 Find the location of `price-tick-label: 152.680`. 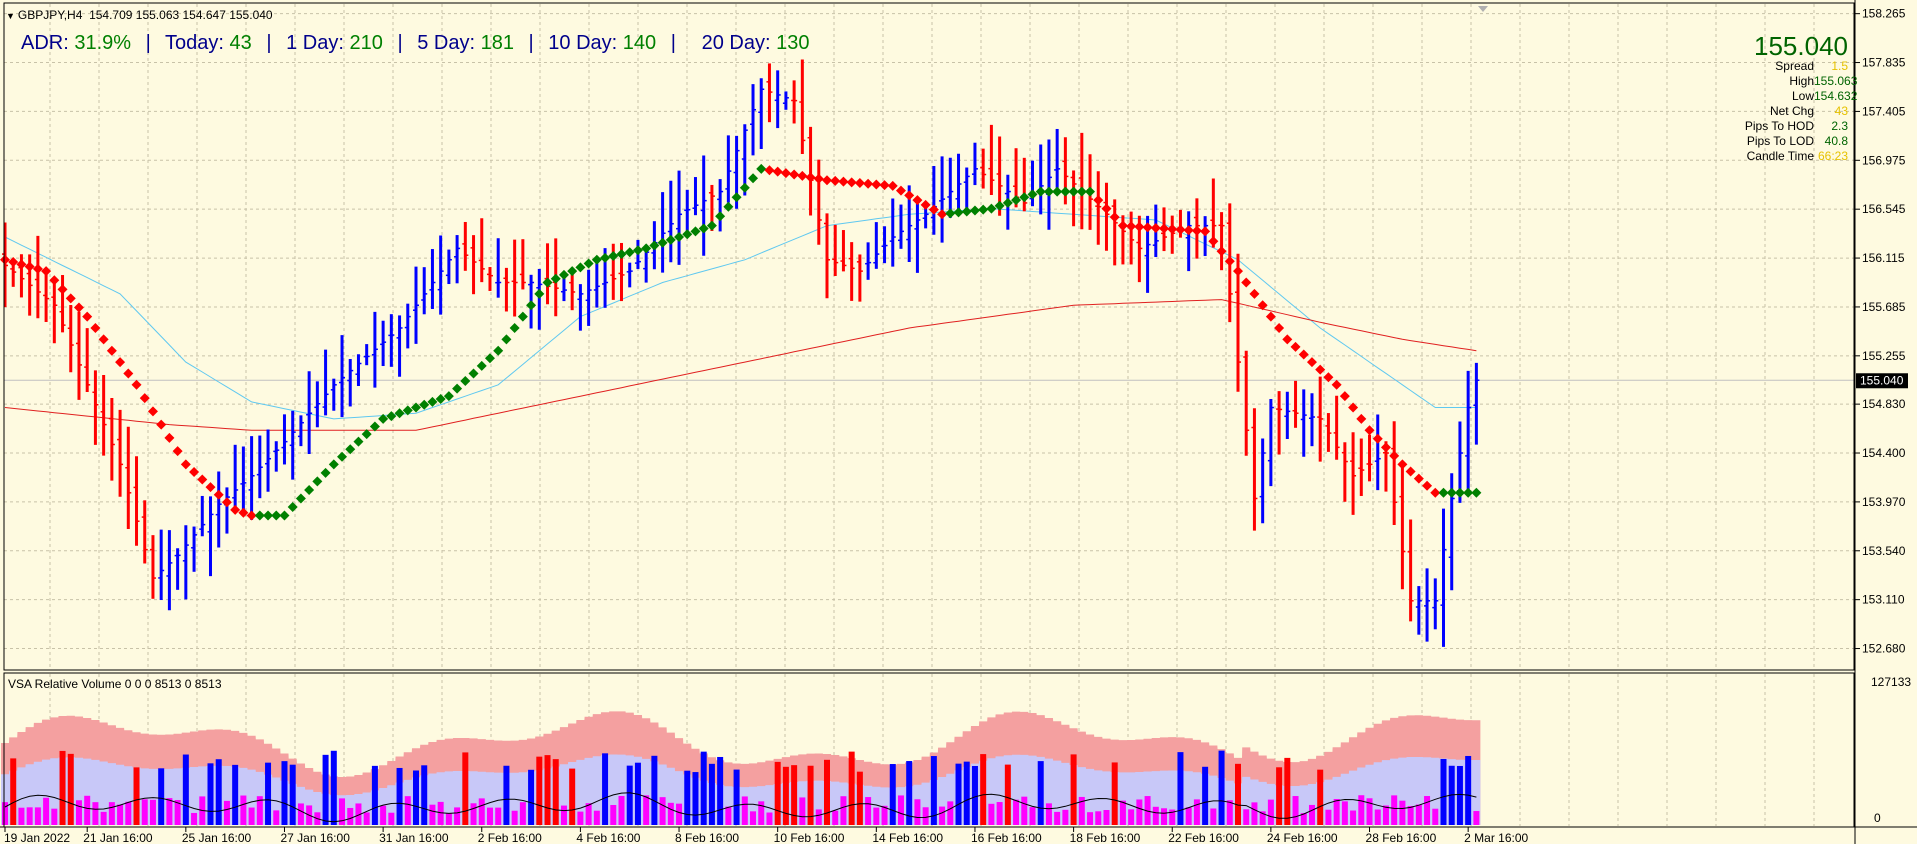

price-tick-label: 152.680 is located at coordinates (1884, 649).